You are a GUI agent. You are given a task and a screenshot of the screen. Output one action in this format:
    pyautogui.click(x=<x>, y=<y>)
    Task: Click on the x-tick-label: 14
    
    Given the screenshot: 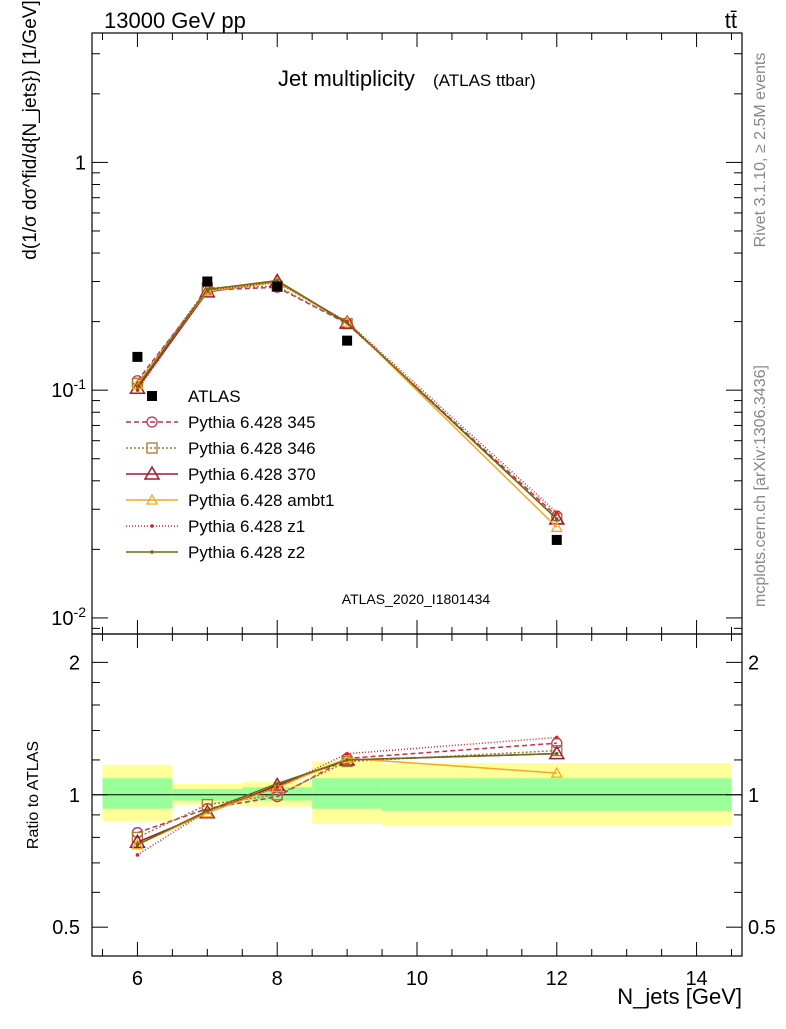 What is the action you would take?
    pyautogui.click(x=696, y=979)
    